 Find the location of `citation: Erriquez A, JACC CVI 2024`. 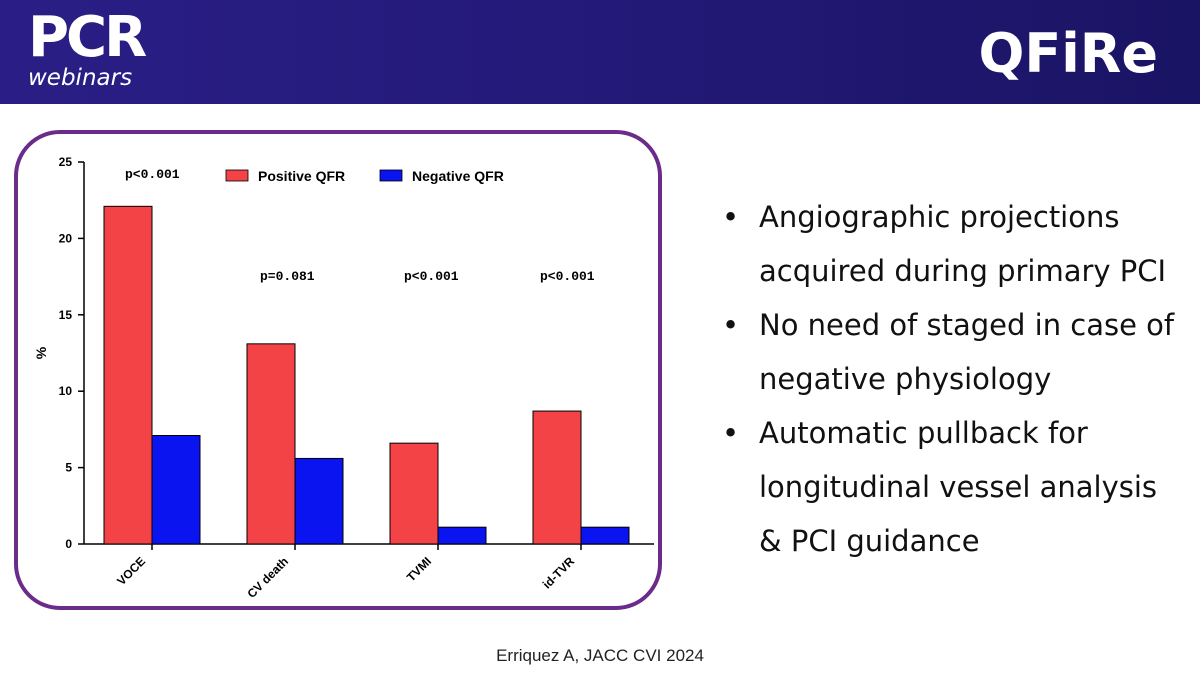

citation: Erriquez A, JACC CVI 2024 is located at coordinates (600, 655).